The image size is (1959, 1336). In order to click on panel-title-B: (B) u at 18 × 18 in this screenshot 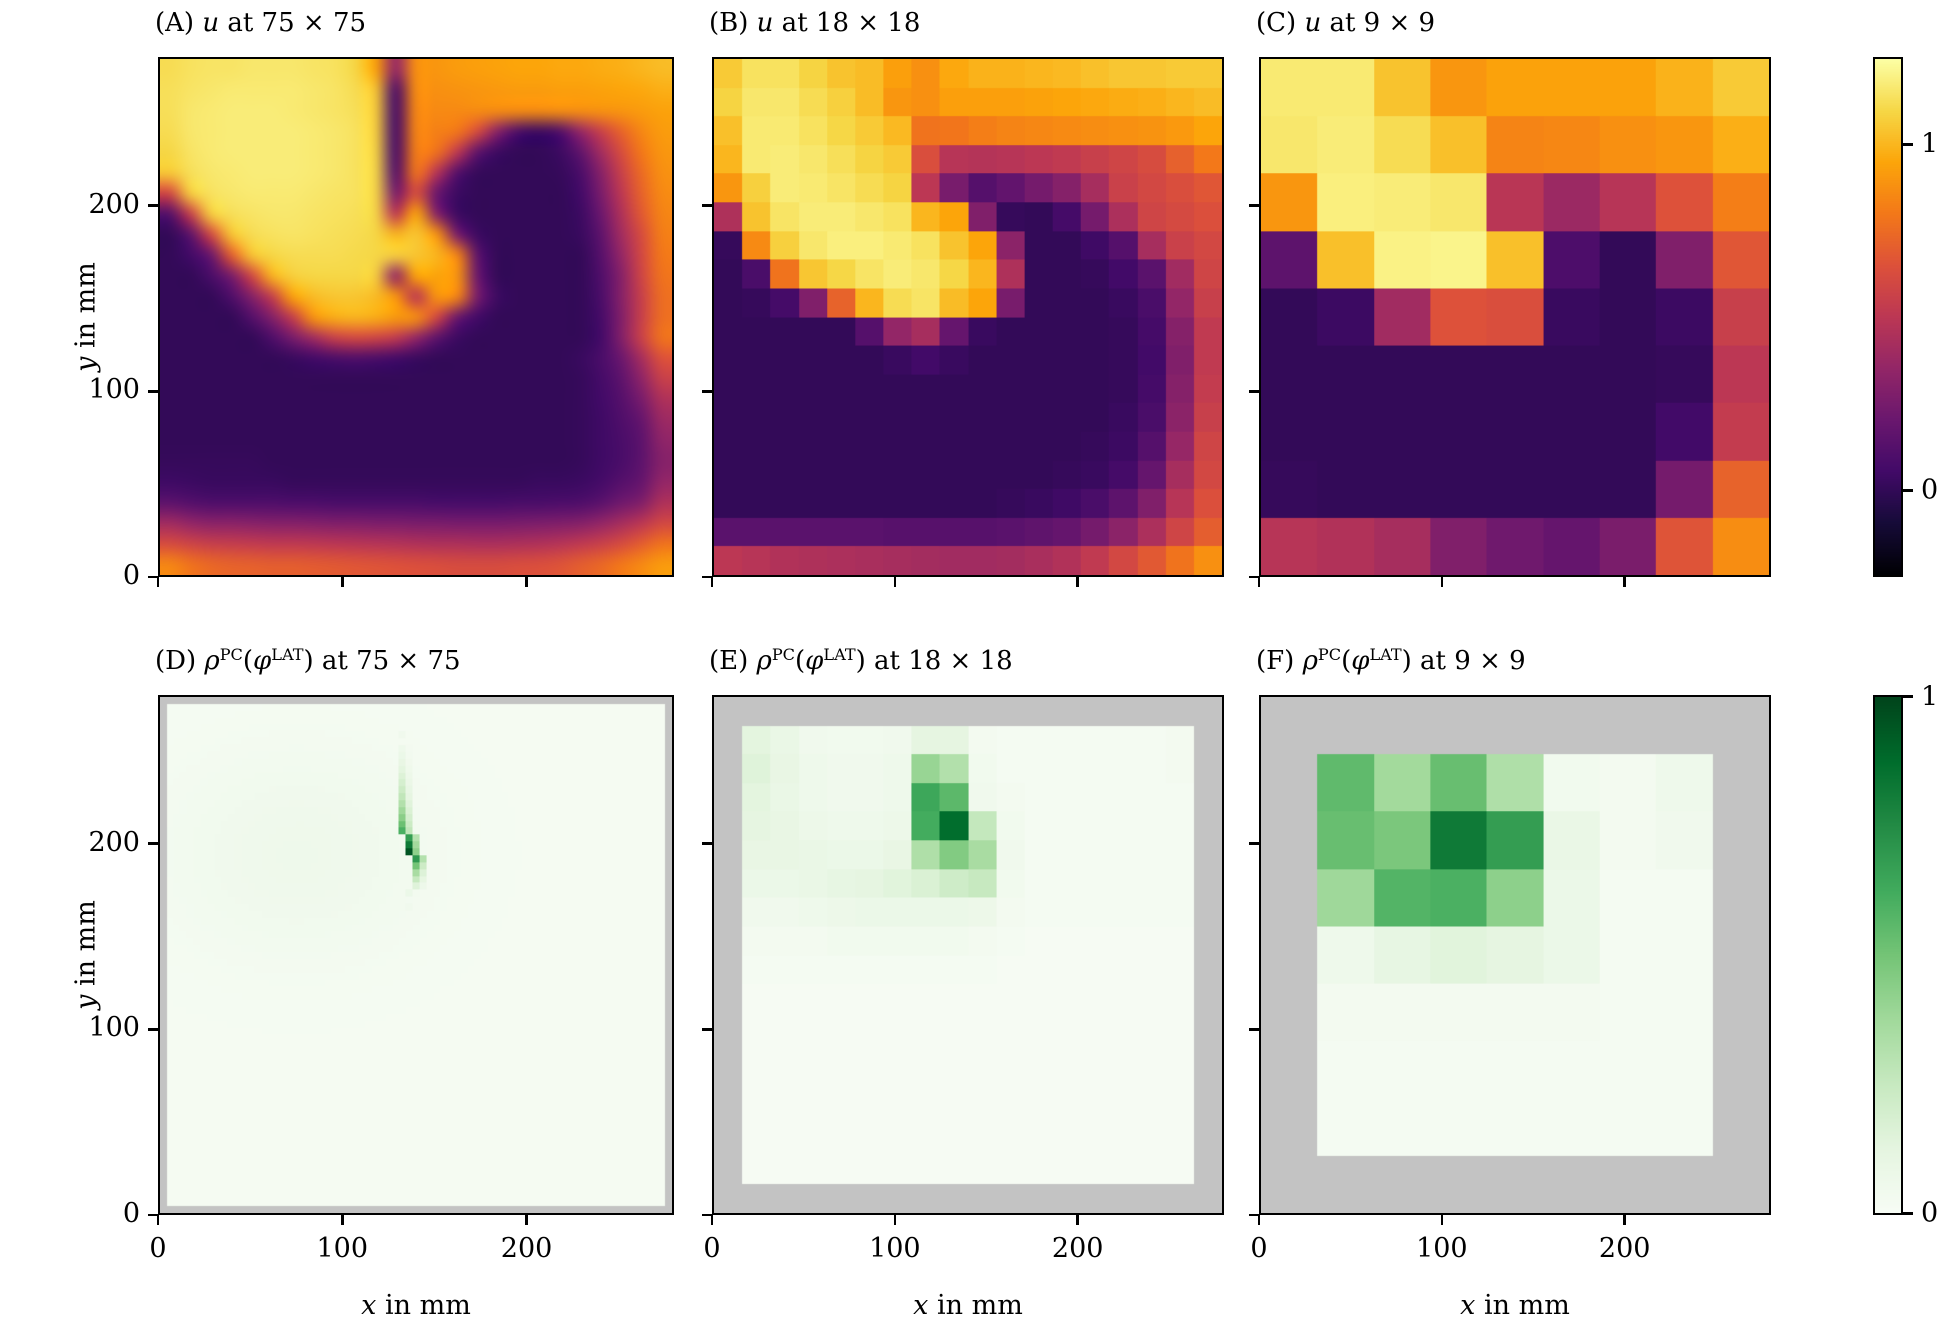, I will do `click(814, 23)`.